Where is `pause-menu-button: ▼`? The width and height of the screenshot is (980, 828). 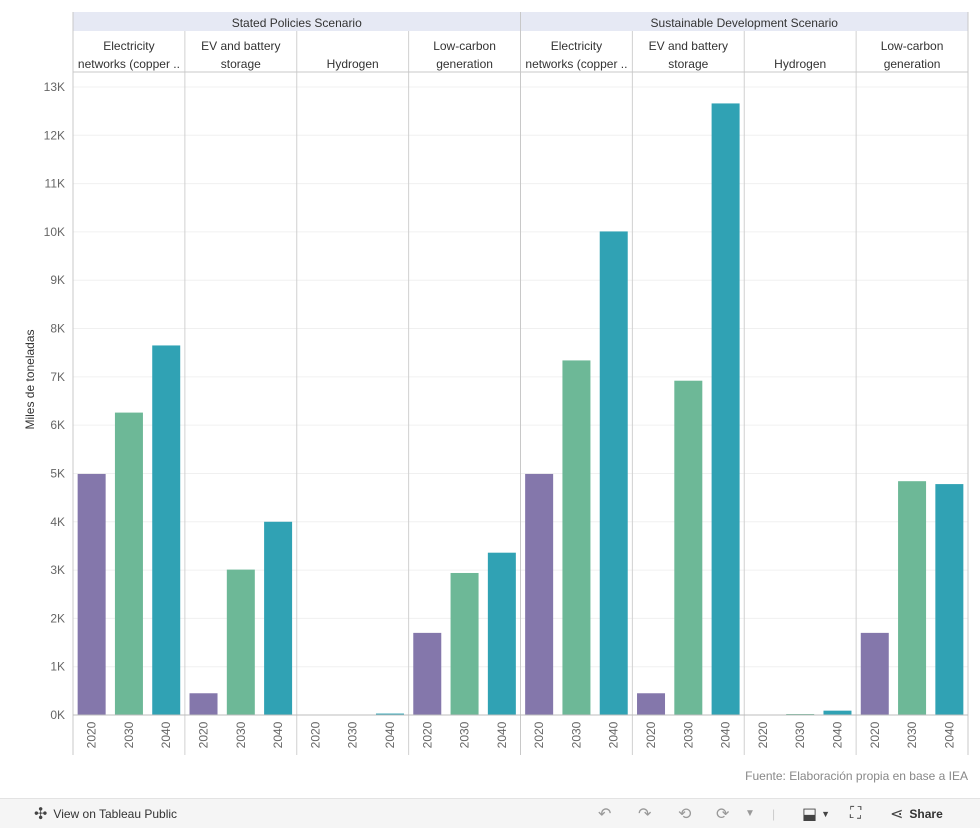
pause-menu-button: ▼ is located at coordinates (750, 813).